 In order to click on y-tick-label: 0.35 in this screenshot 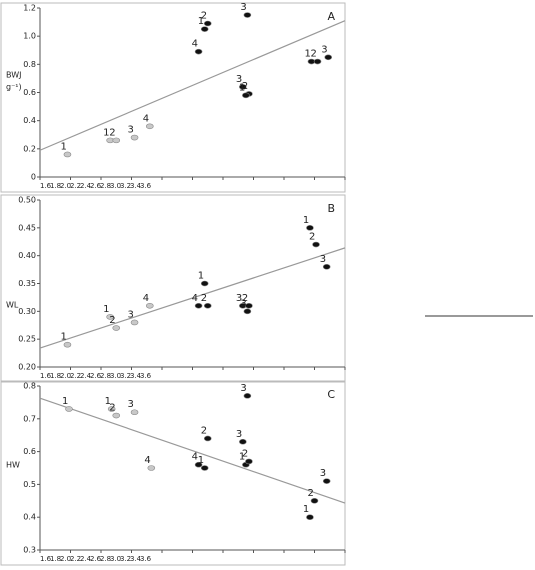, I will do `click(27, 283)`.